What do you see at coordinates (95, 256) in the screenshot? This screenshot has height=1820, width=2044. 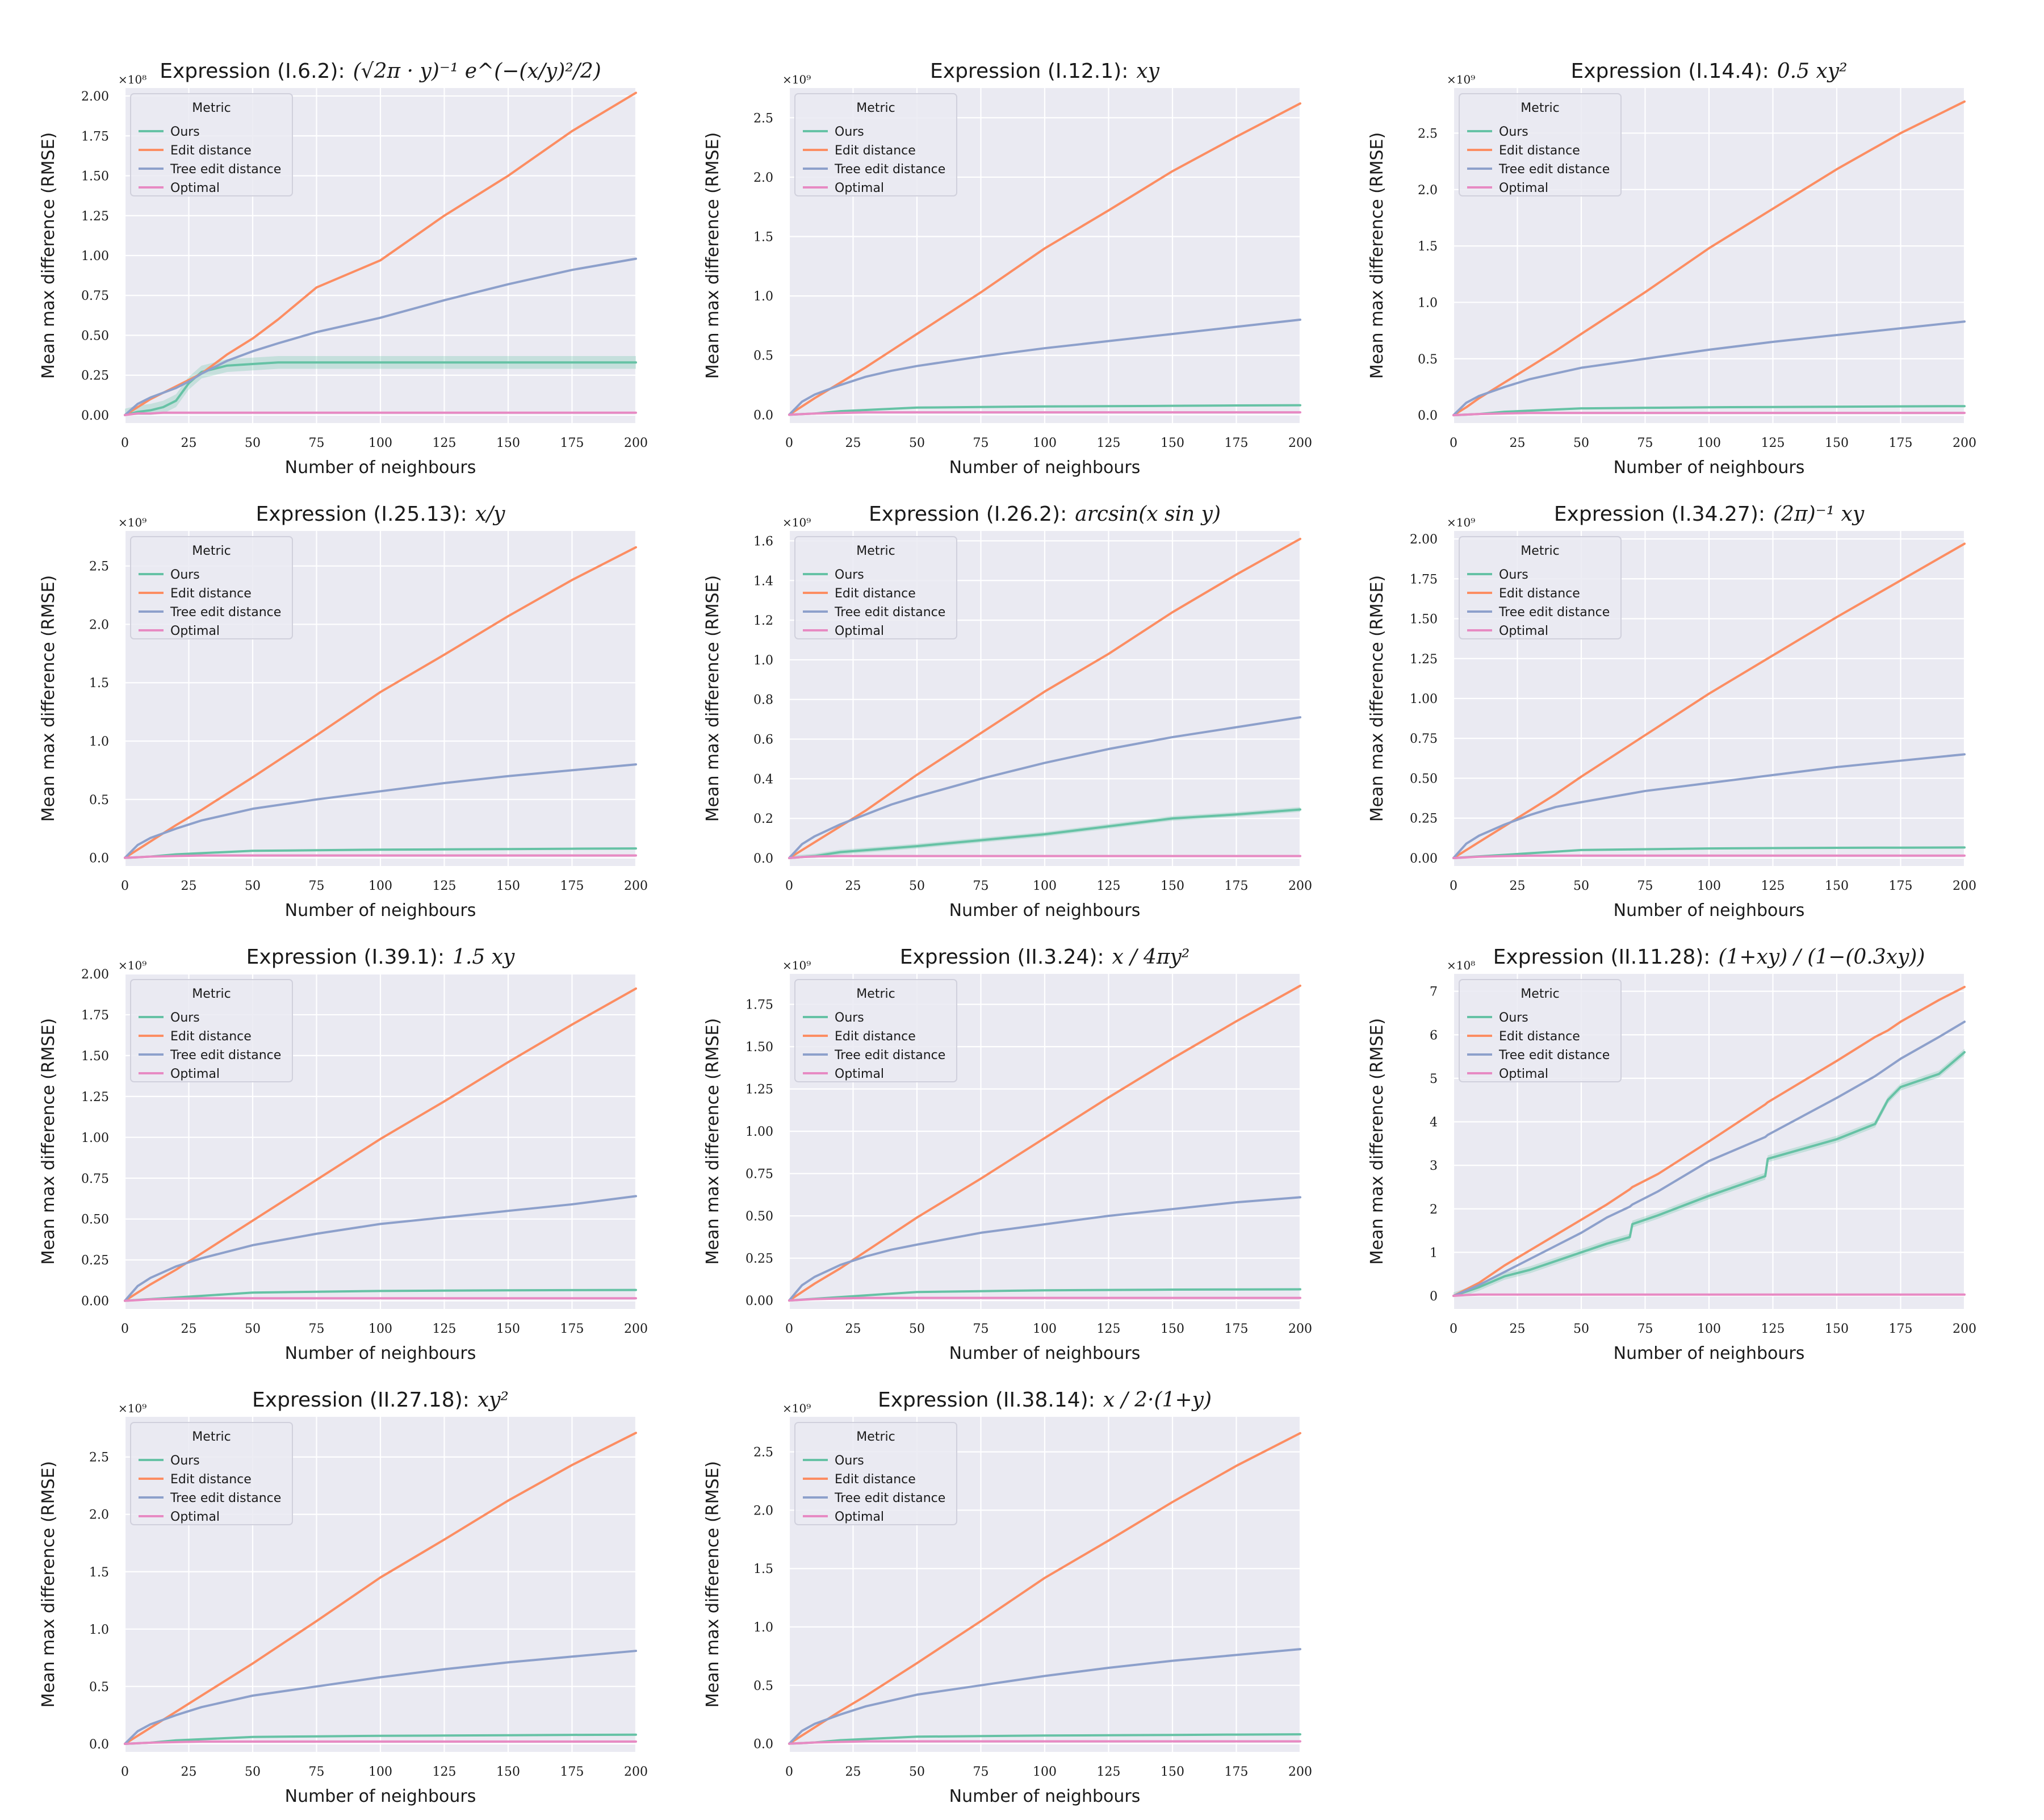 I see `y-tick-label: 1.00` at bounding box center [95, 256].